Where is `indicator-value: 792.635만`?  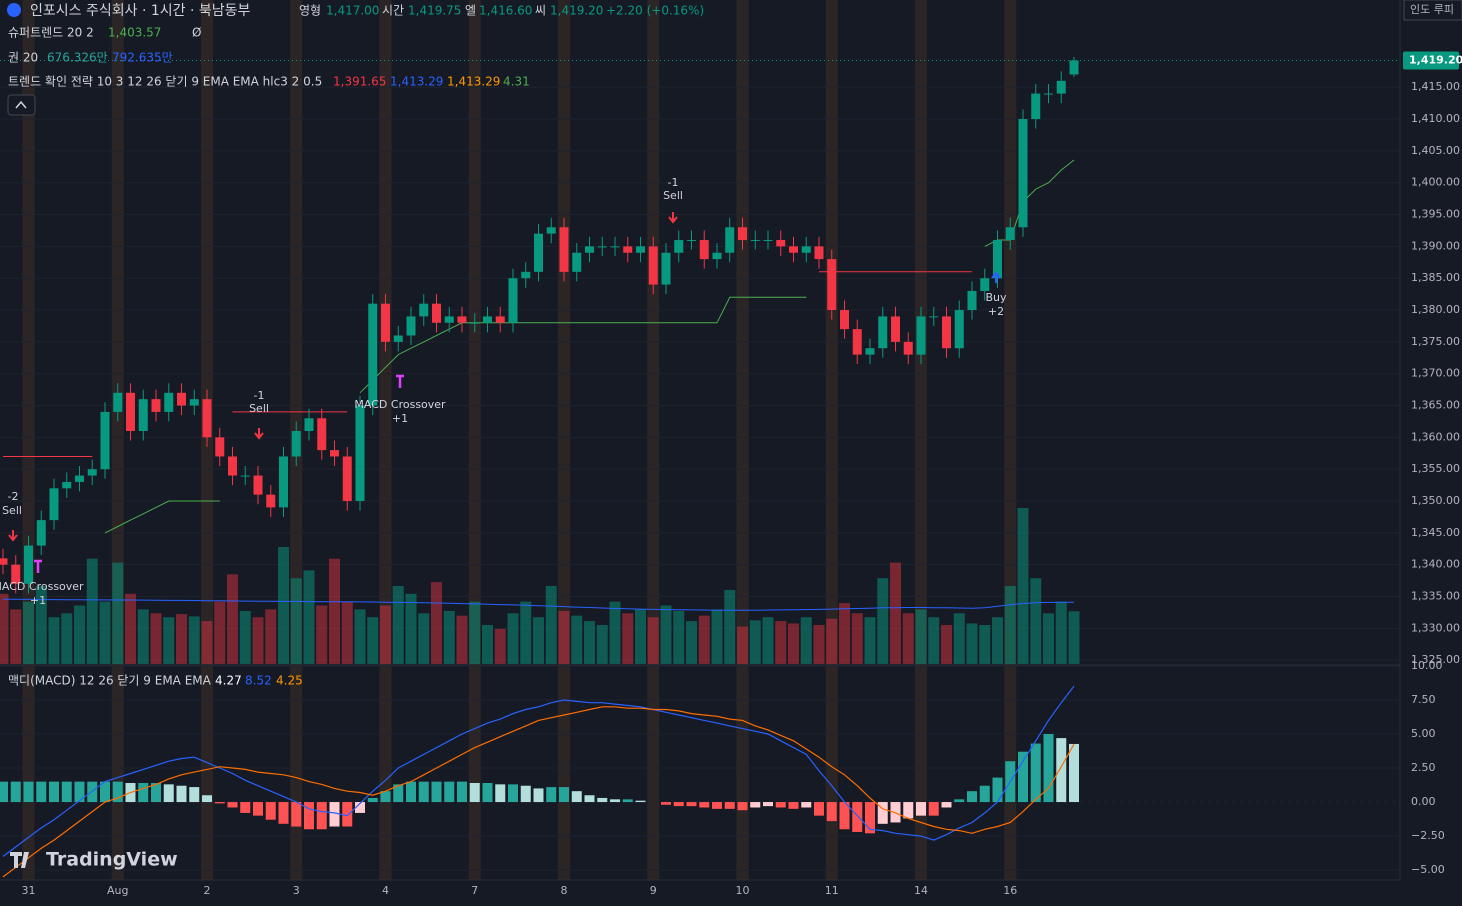 indicator-value: 792.635만 is located at coordinates (142, 58).